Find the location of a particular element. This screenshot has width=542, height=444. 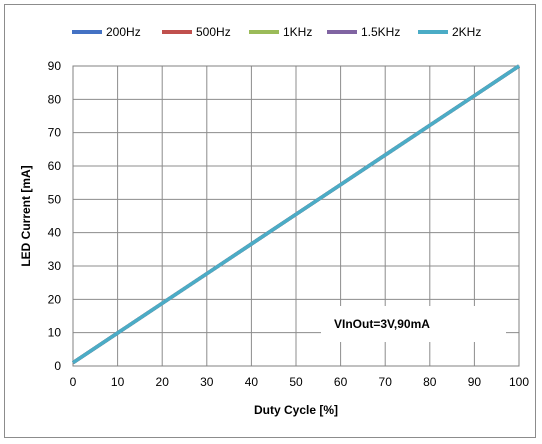

y-axis-title: LED Current [mA] is located at coordinates (26, 215).